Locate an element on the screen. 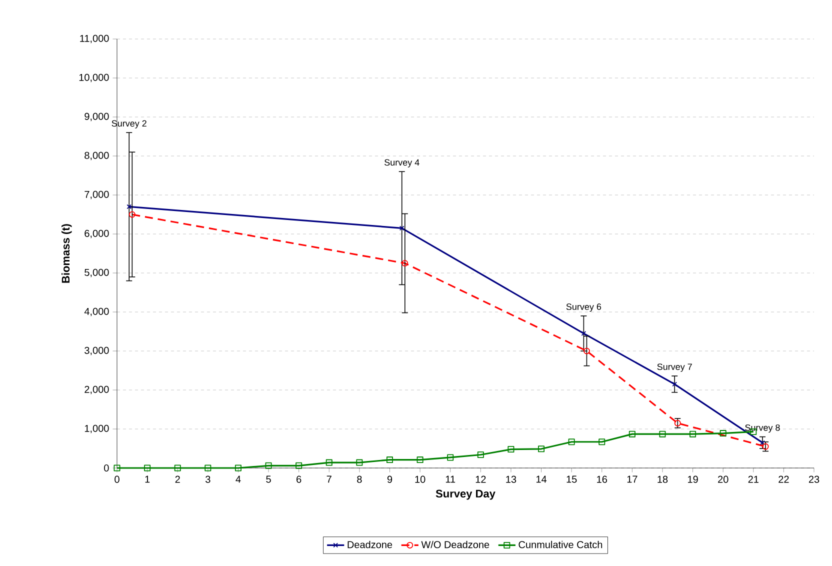 The height and width of the screenshot is (566, 832). annotation: Survey 2 is located at coordinates (129, 124).